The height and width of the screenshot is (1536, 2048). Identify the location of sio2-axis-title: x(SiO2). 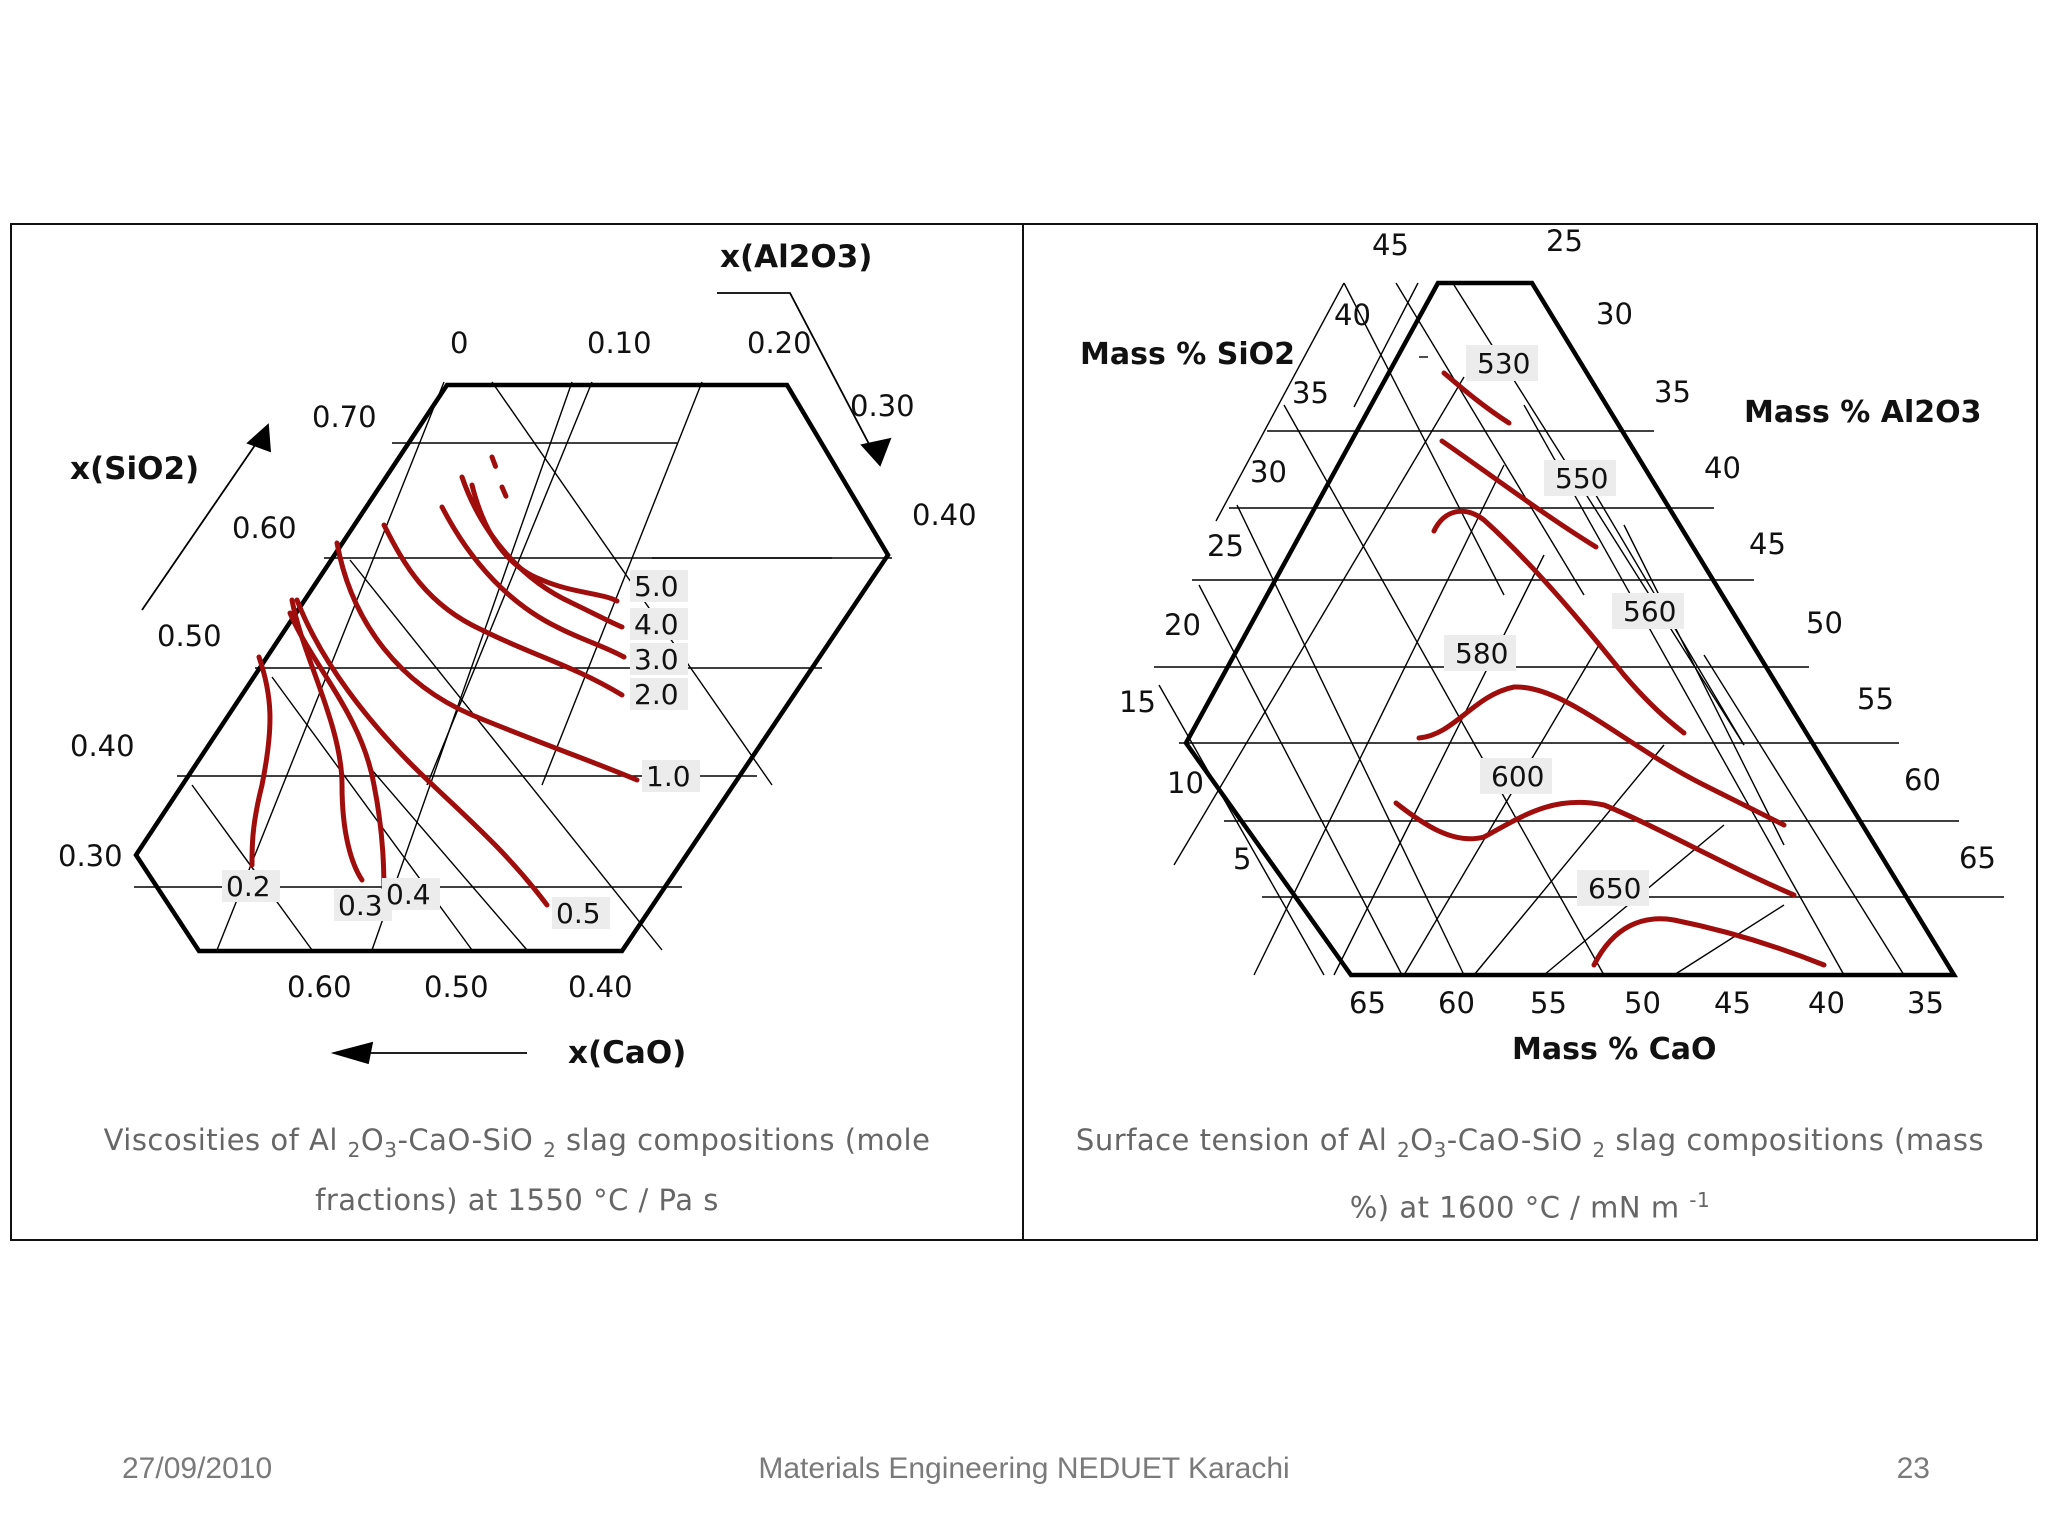
(134, 469).